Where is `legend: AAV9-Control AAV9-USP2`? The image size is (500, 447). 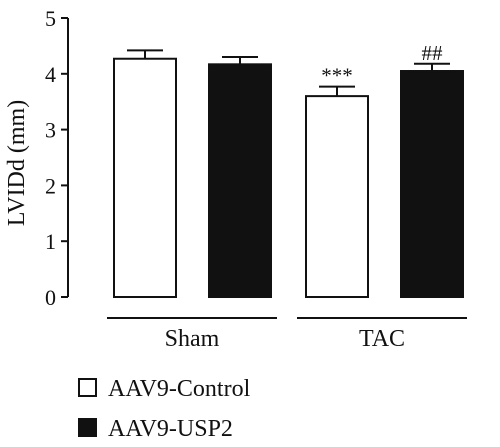
legend: AAV9-Control AAV9-USP2 is located at coordinates (164, 409).